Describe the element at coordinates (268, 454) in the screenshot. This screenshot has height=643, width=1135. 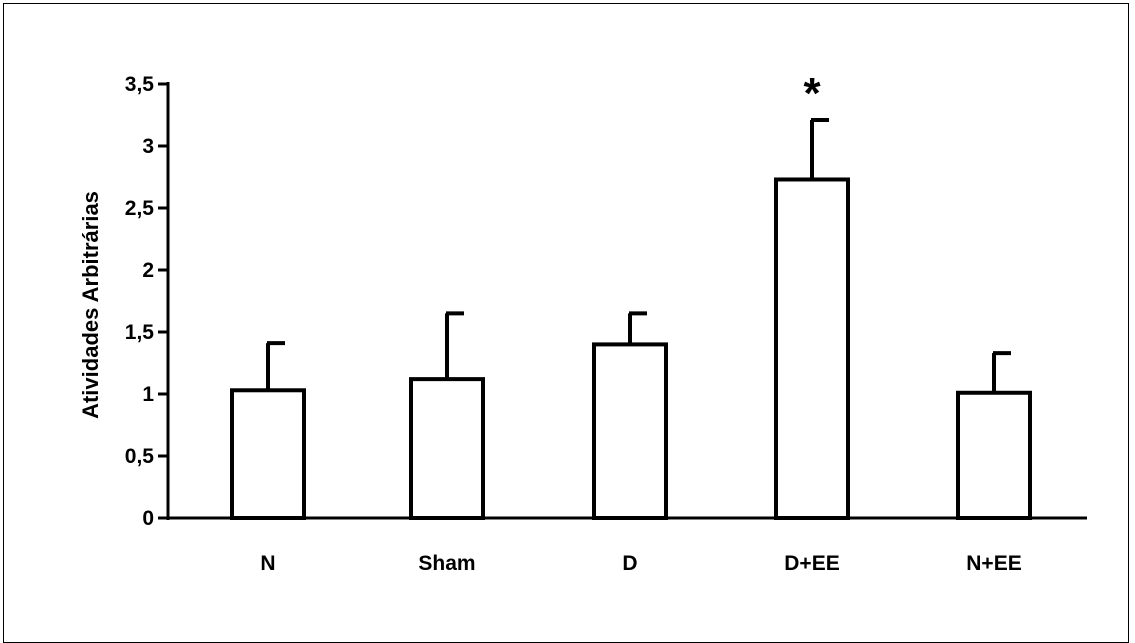
I see `bar-N` at that location.